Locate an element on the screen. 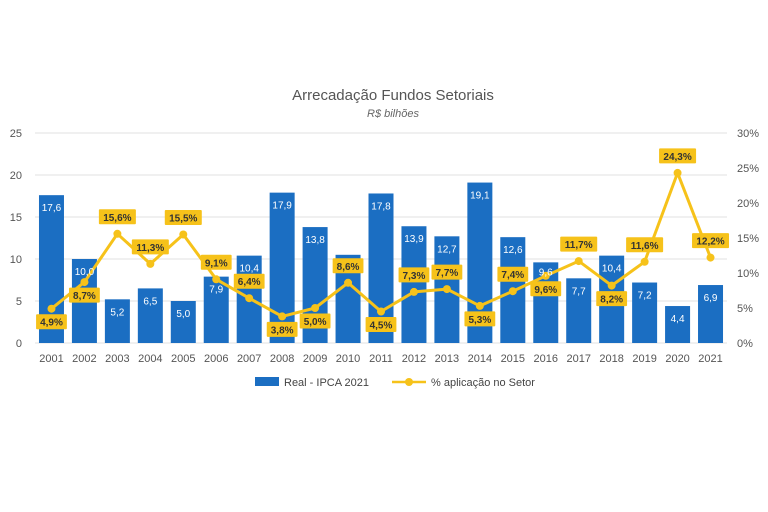 This screenshot has width=768, height=512. line-value-label: 8,2% is located at coordinates (611, 300).